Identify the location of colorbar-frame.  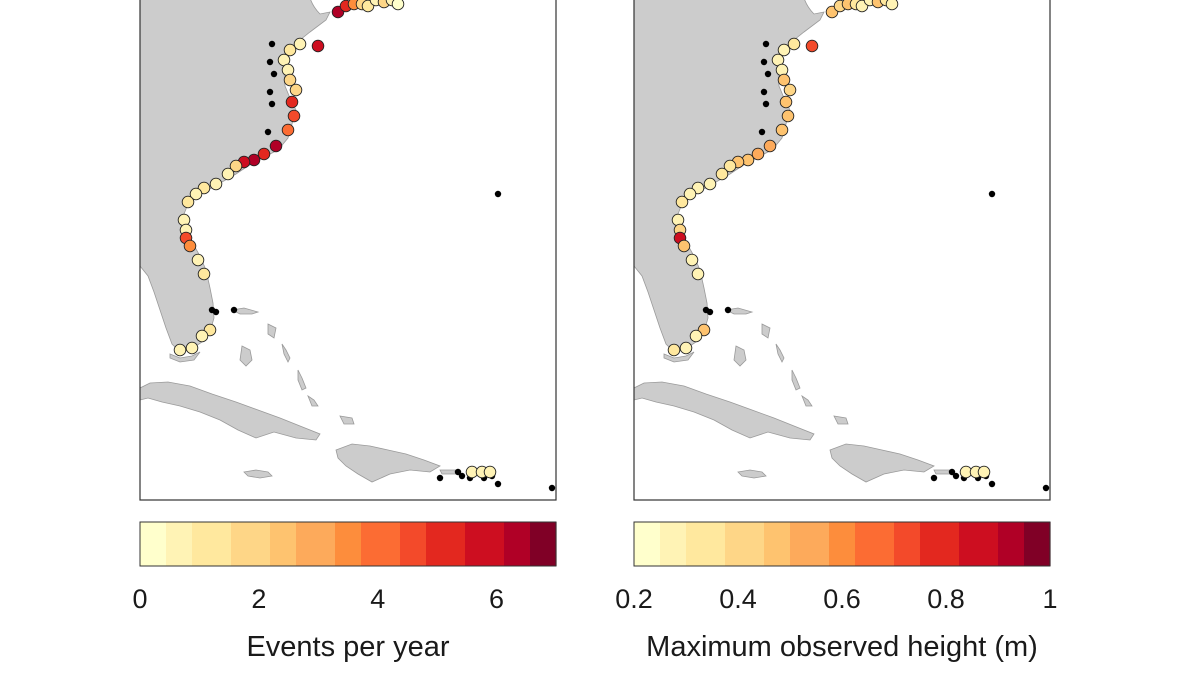
(842, 544).